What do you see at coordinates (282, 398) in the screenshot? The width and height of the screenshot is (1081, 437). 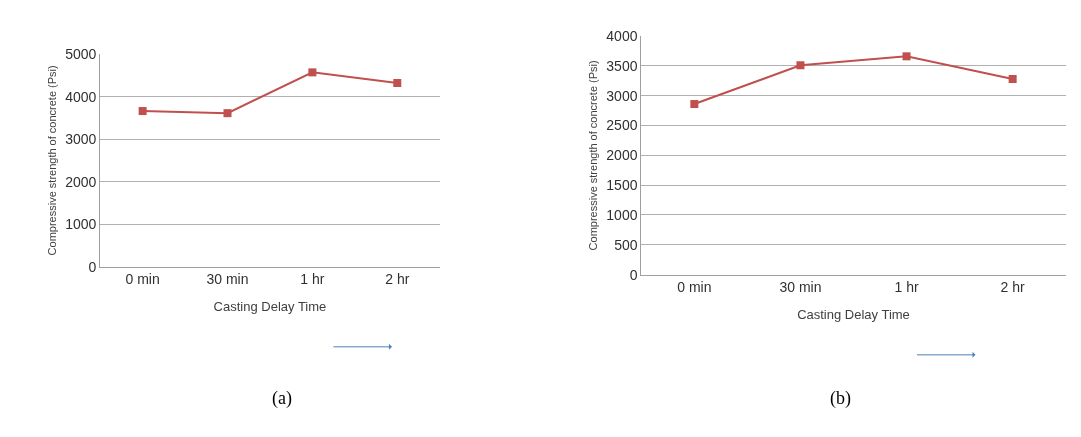 I see `text: (a)` at bounding box center [282, 398].